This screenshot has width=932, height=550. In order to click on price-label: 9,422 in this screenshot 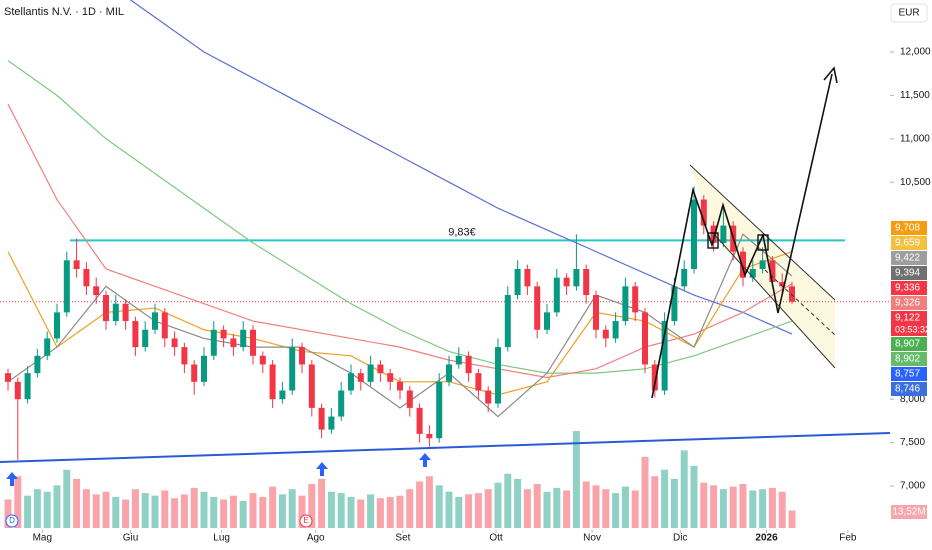, I will do `click(907, 258)`.